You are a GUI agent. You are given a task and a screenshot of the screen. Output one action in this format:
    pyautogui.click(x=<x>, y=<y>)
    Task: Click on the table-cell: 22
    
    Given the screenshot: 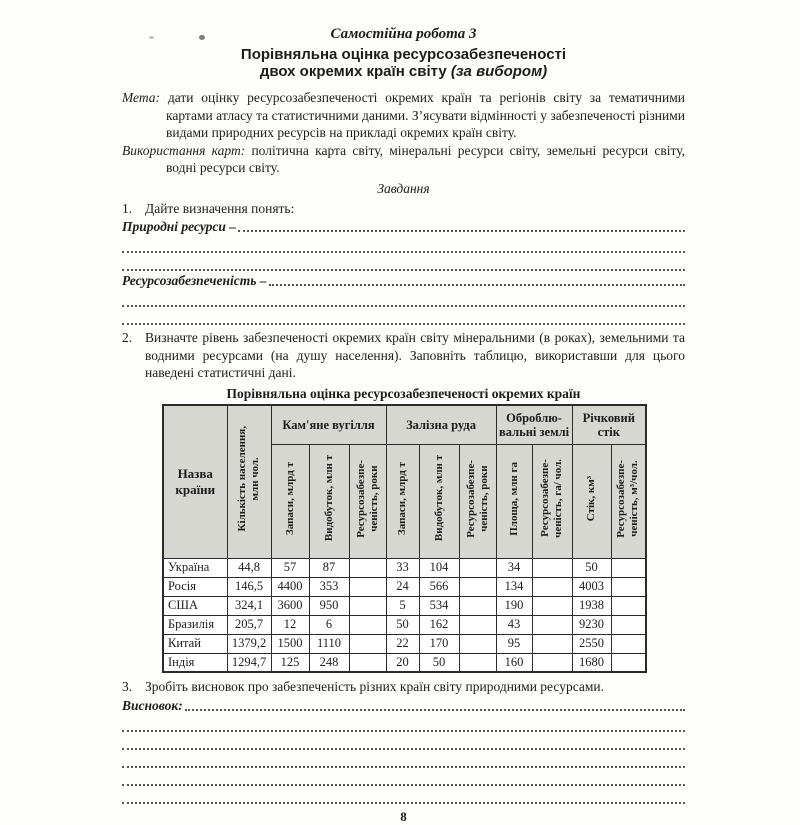 What is the action you would take?
    pyautogui.click(x=402, y=643)
    